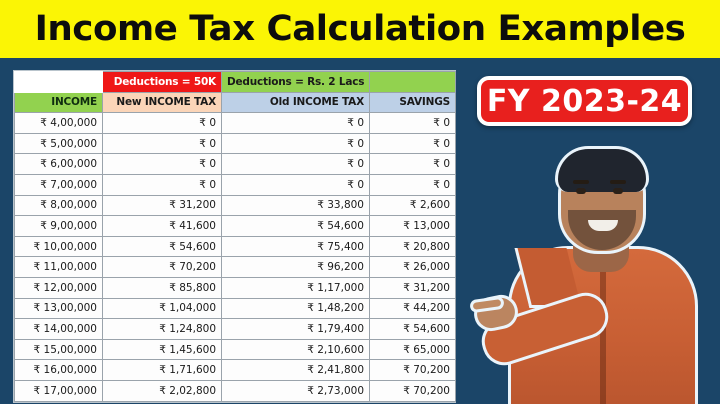 Image resolution: width=720 pixels, height=404 pixels. I want to click on cell-new-tax: ₹ 1,45,600, so click(162, 349).